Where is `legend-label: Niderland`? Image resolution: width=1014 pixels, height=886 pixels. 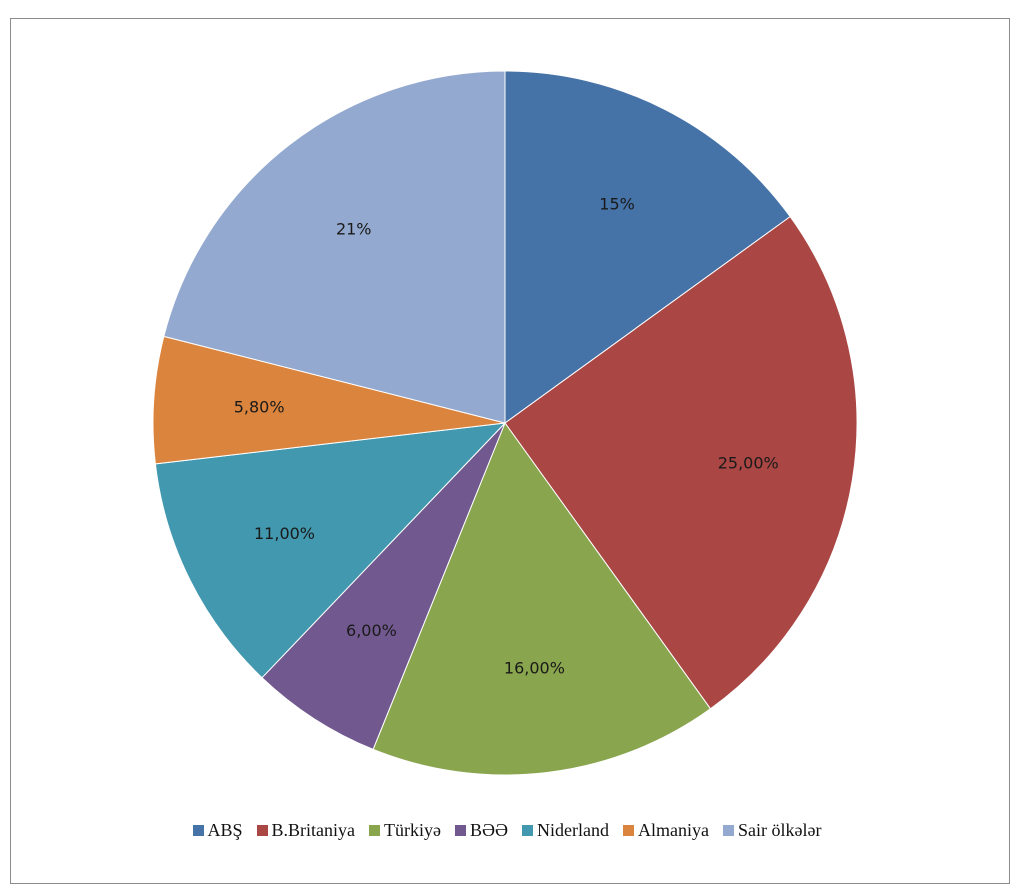
legend-label: Niderland is located at coordinates (573, 830).